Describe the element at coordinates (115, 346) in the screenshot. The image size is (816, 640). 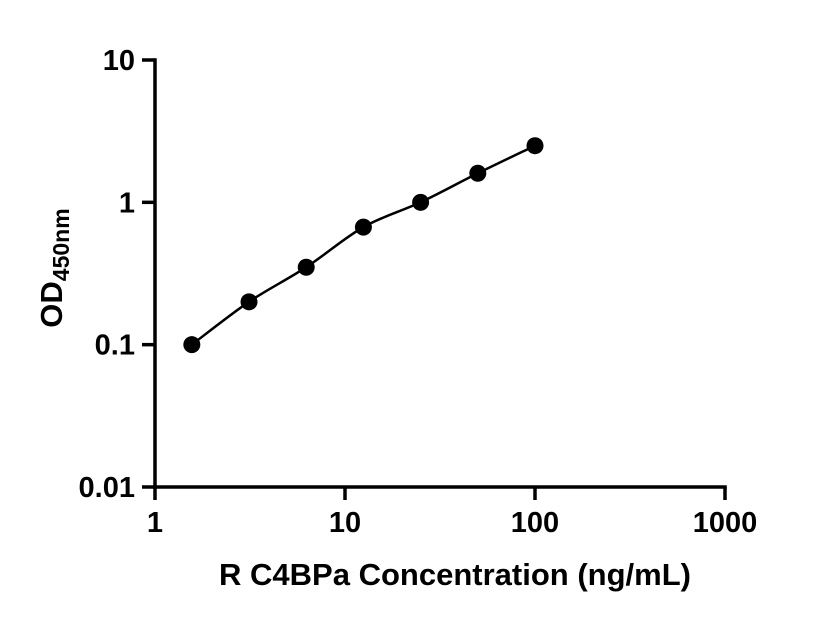
I see `y-tick-label: 0.1` at that location.